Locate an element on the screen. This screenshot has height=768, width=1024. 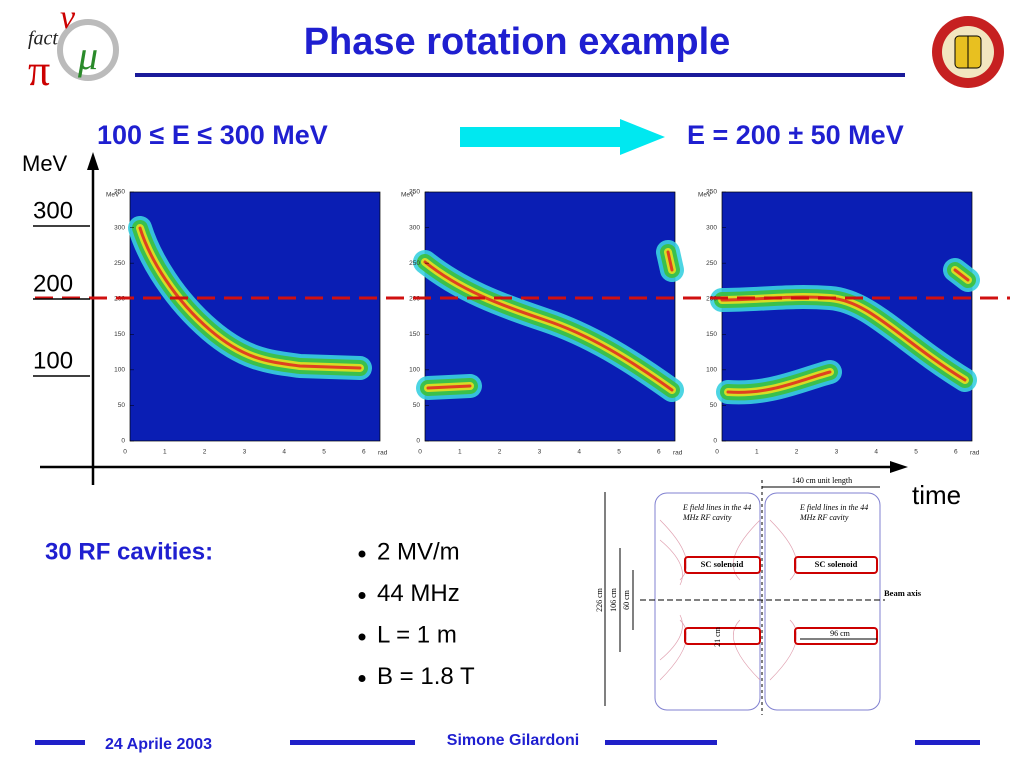
beam-axis-text: Beam axis is located at coordinates (903, 593).